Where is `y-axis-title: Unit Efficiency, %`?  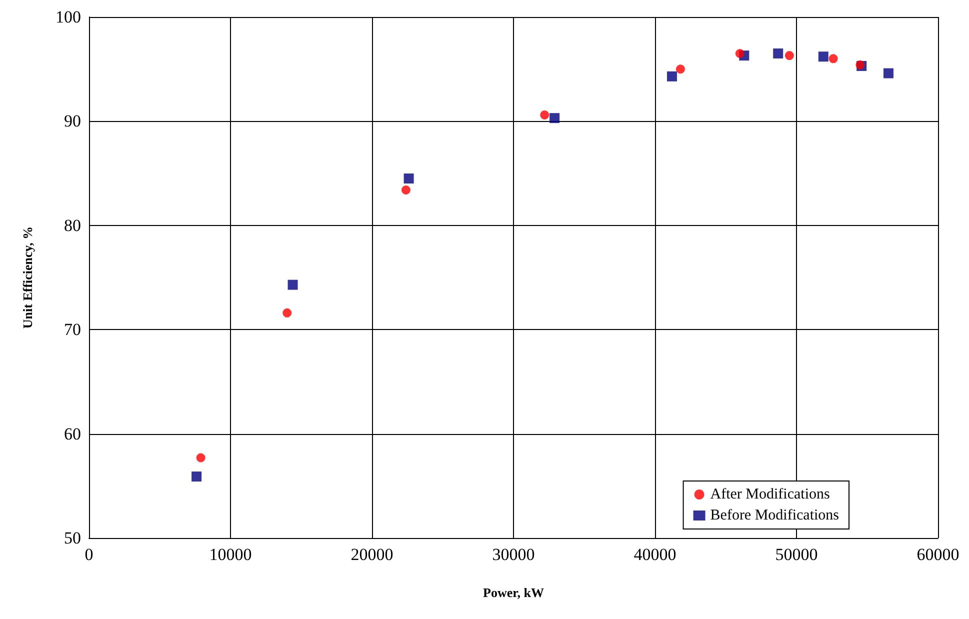
y-axis-title: Unit Efficiency, % is located at coordinates (27, 277).